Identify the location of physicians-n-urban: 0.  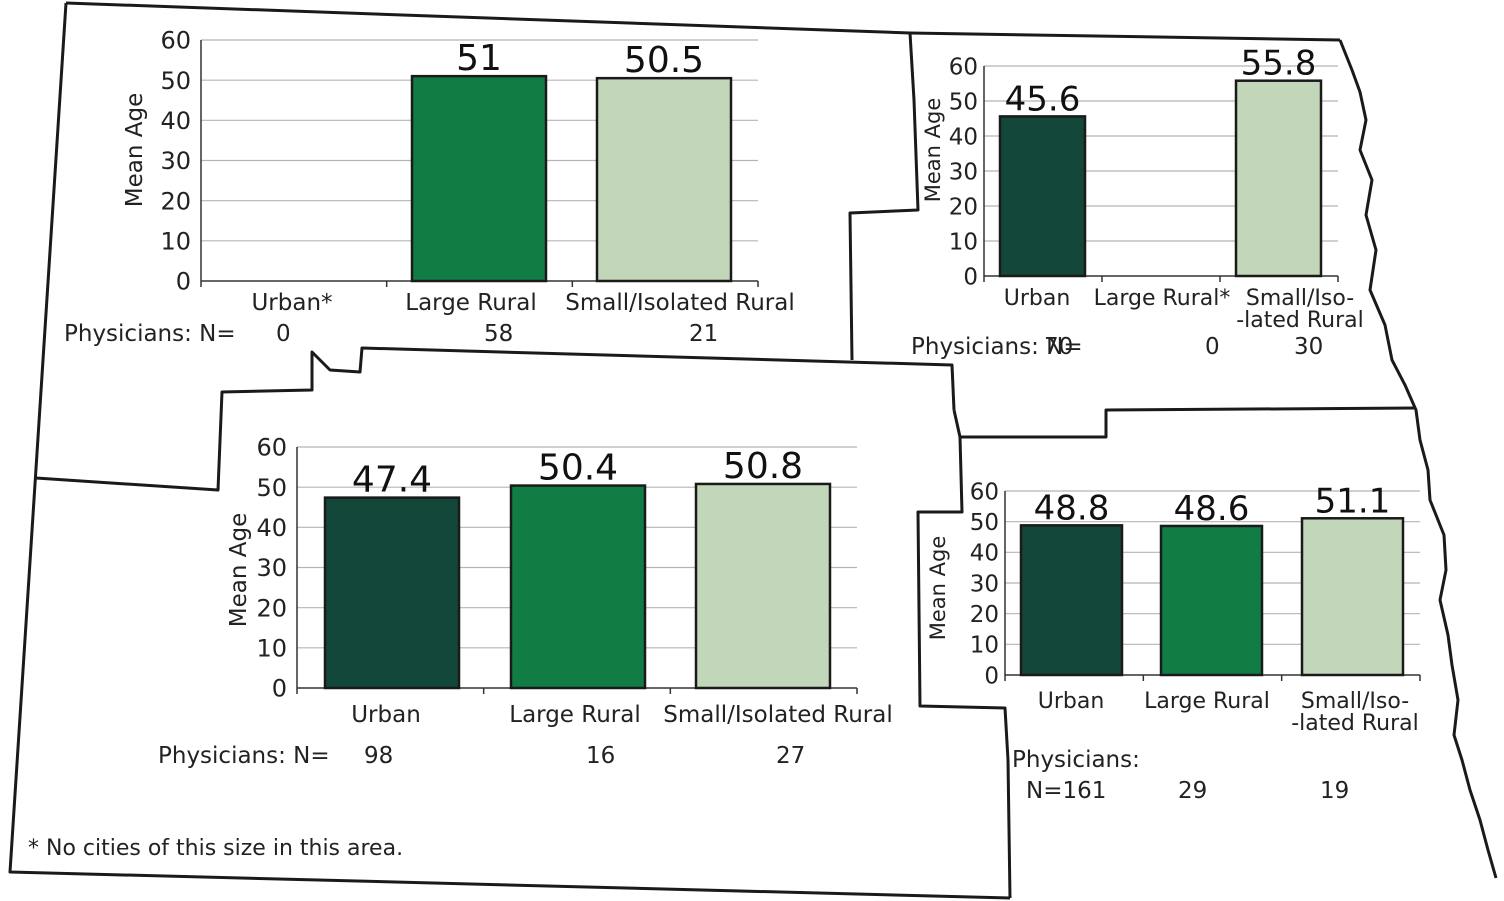
(283, 334).